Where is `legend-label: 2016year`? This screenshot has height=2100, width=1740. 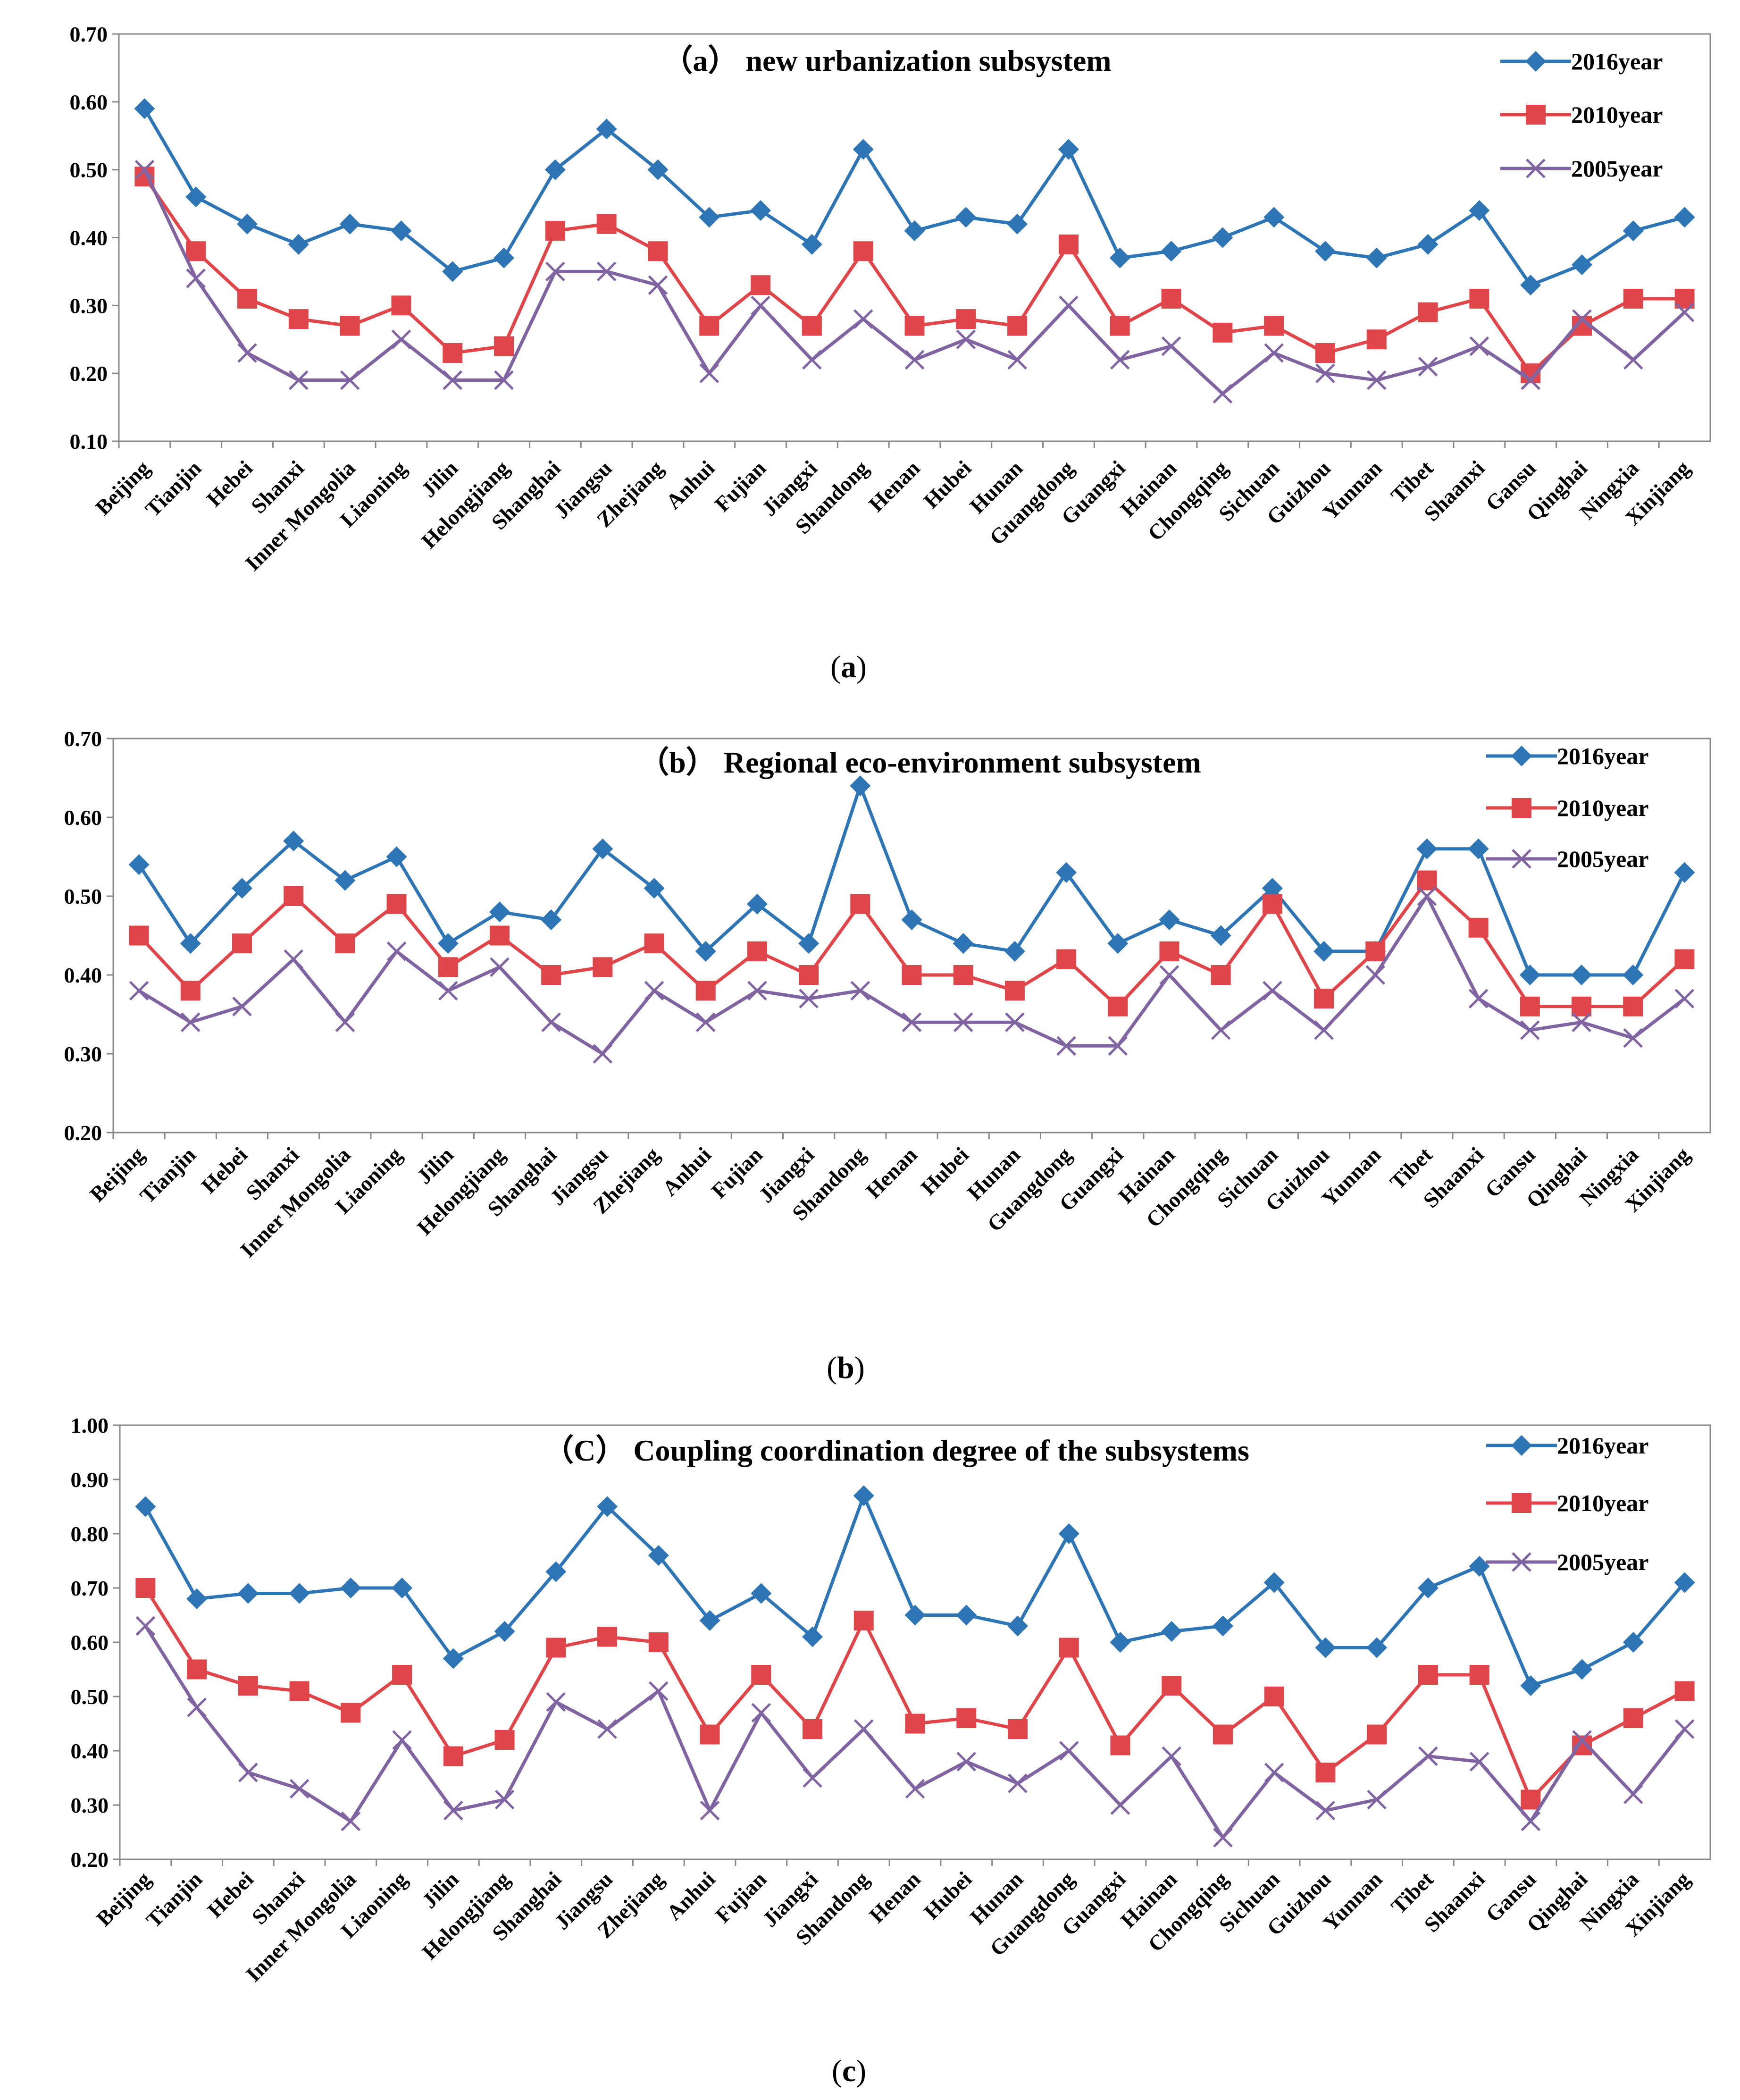 legend-label: 2016year is located at coordinates (1602, 756).